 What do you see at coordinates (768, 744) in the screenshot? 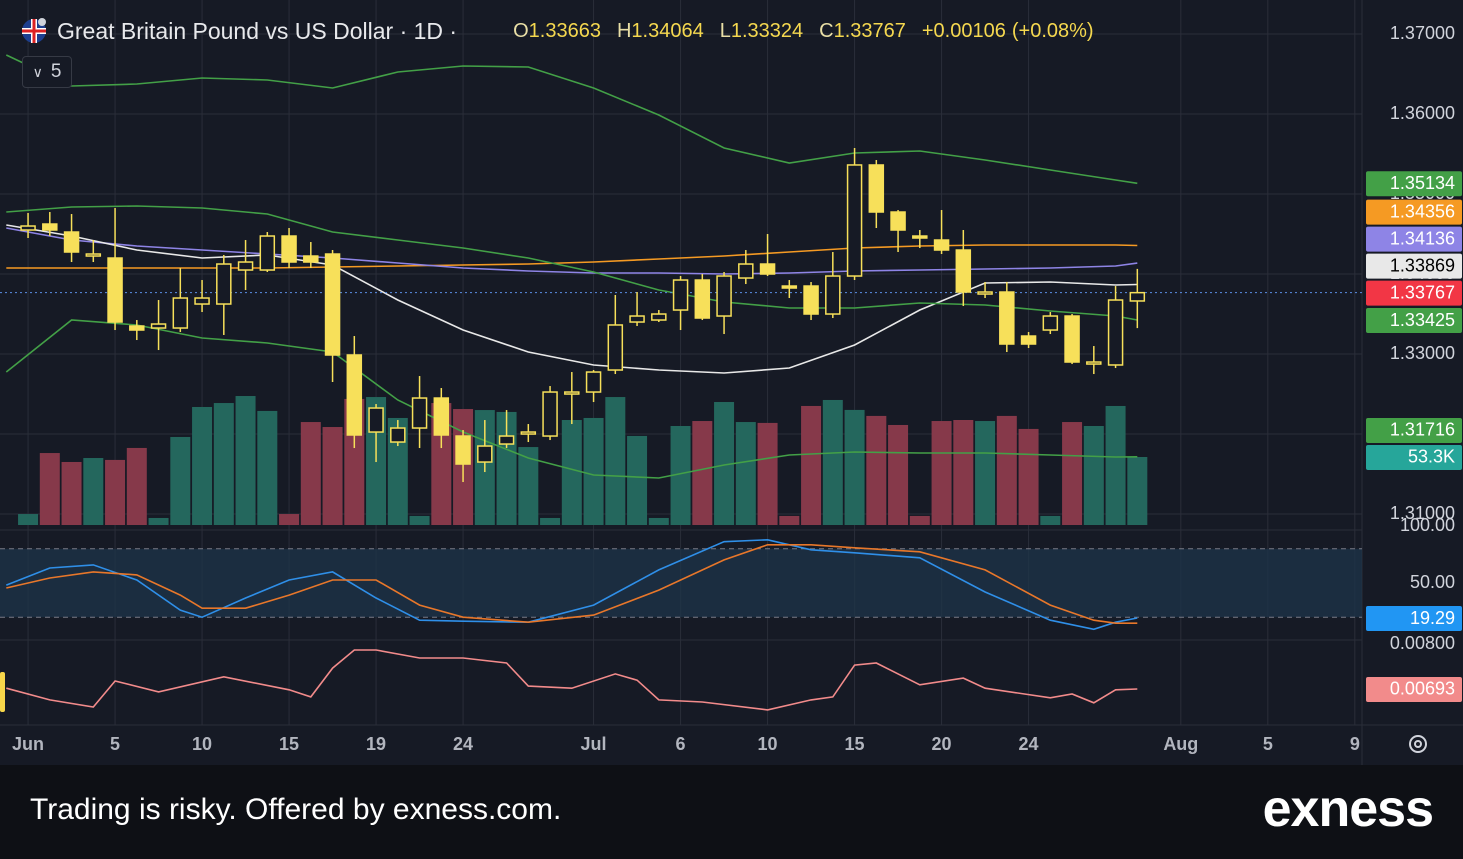
I see `x-tick-label: 10` at bounding box center [768, 744].